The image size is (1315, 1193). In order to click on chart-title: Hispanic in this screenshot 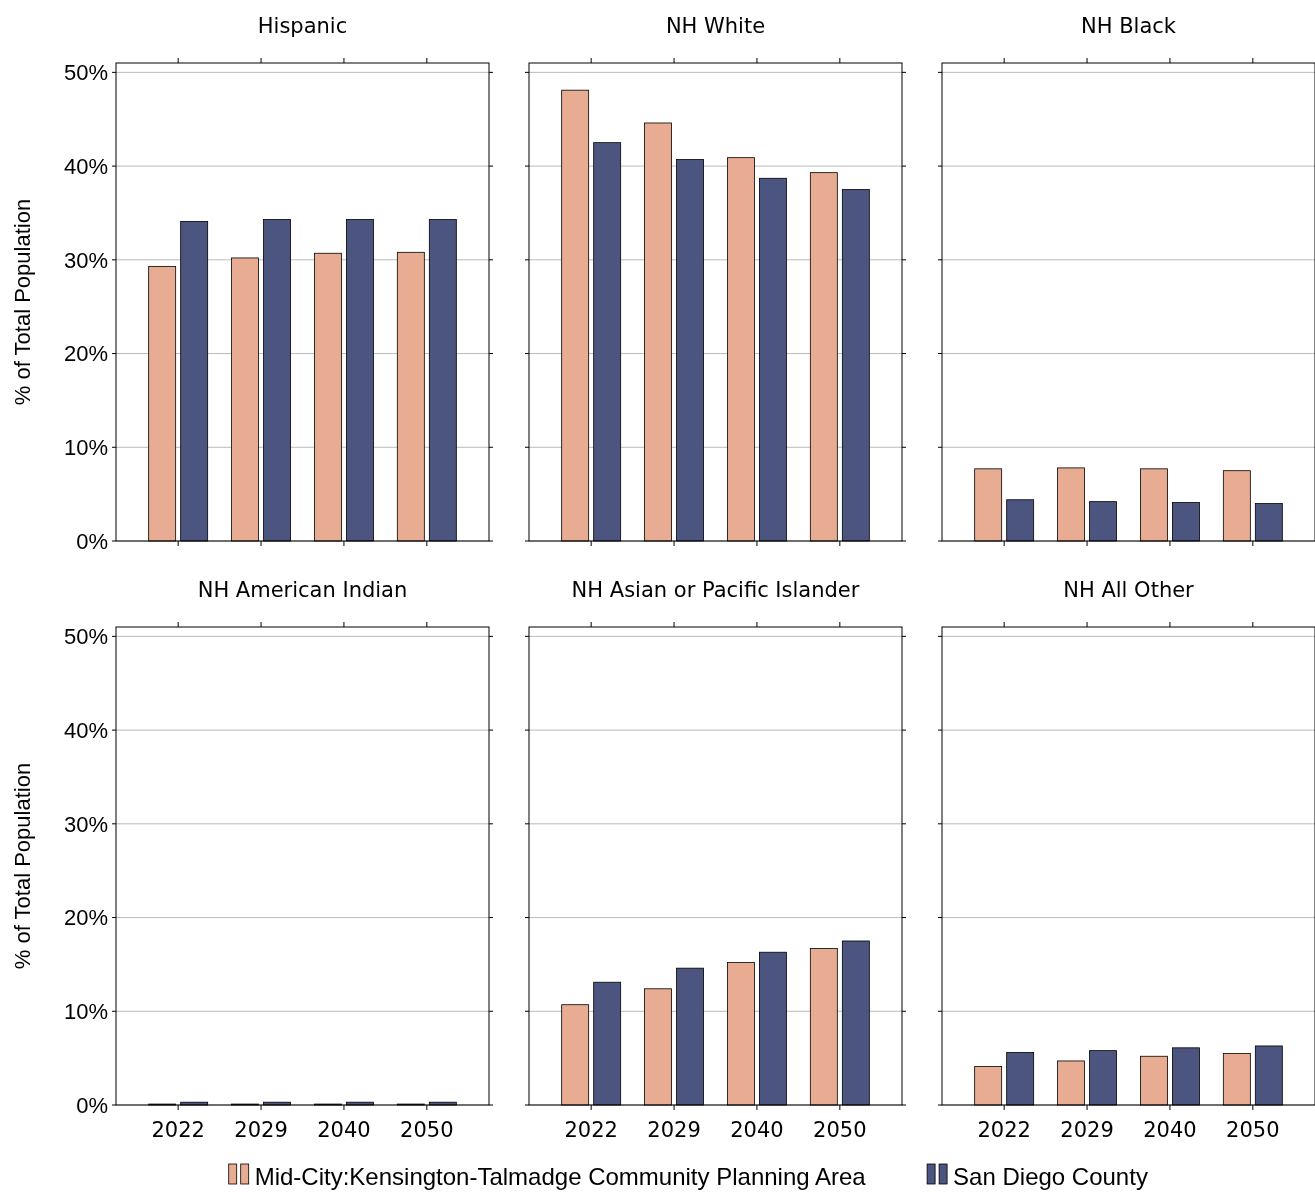, I will do `click(302, 26)`.